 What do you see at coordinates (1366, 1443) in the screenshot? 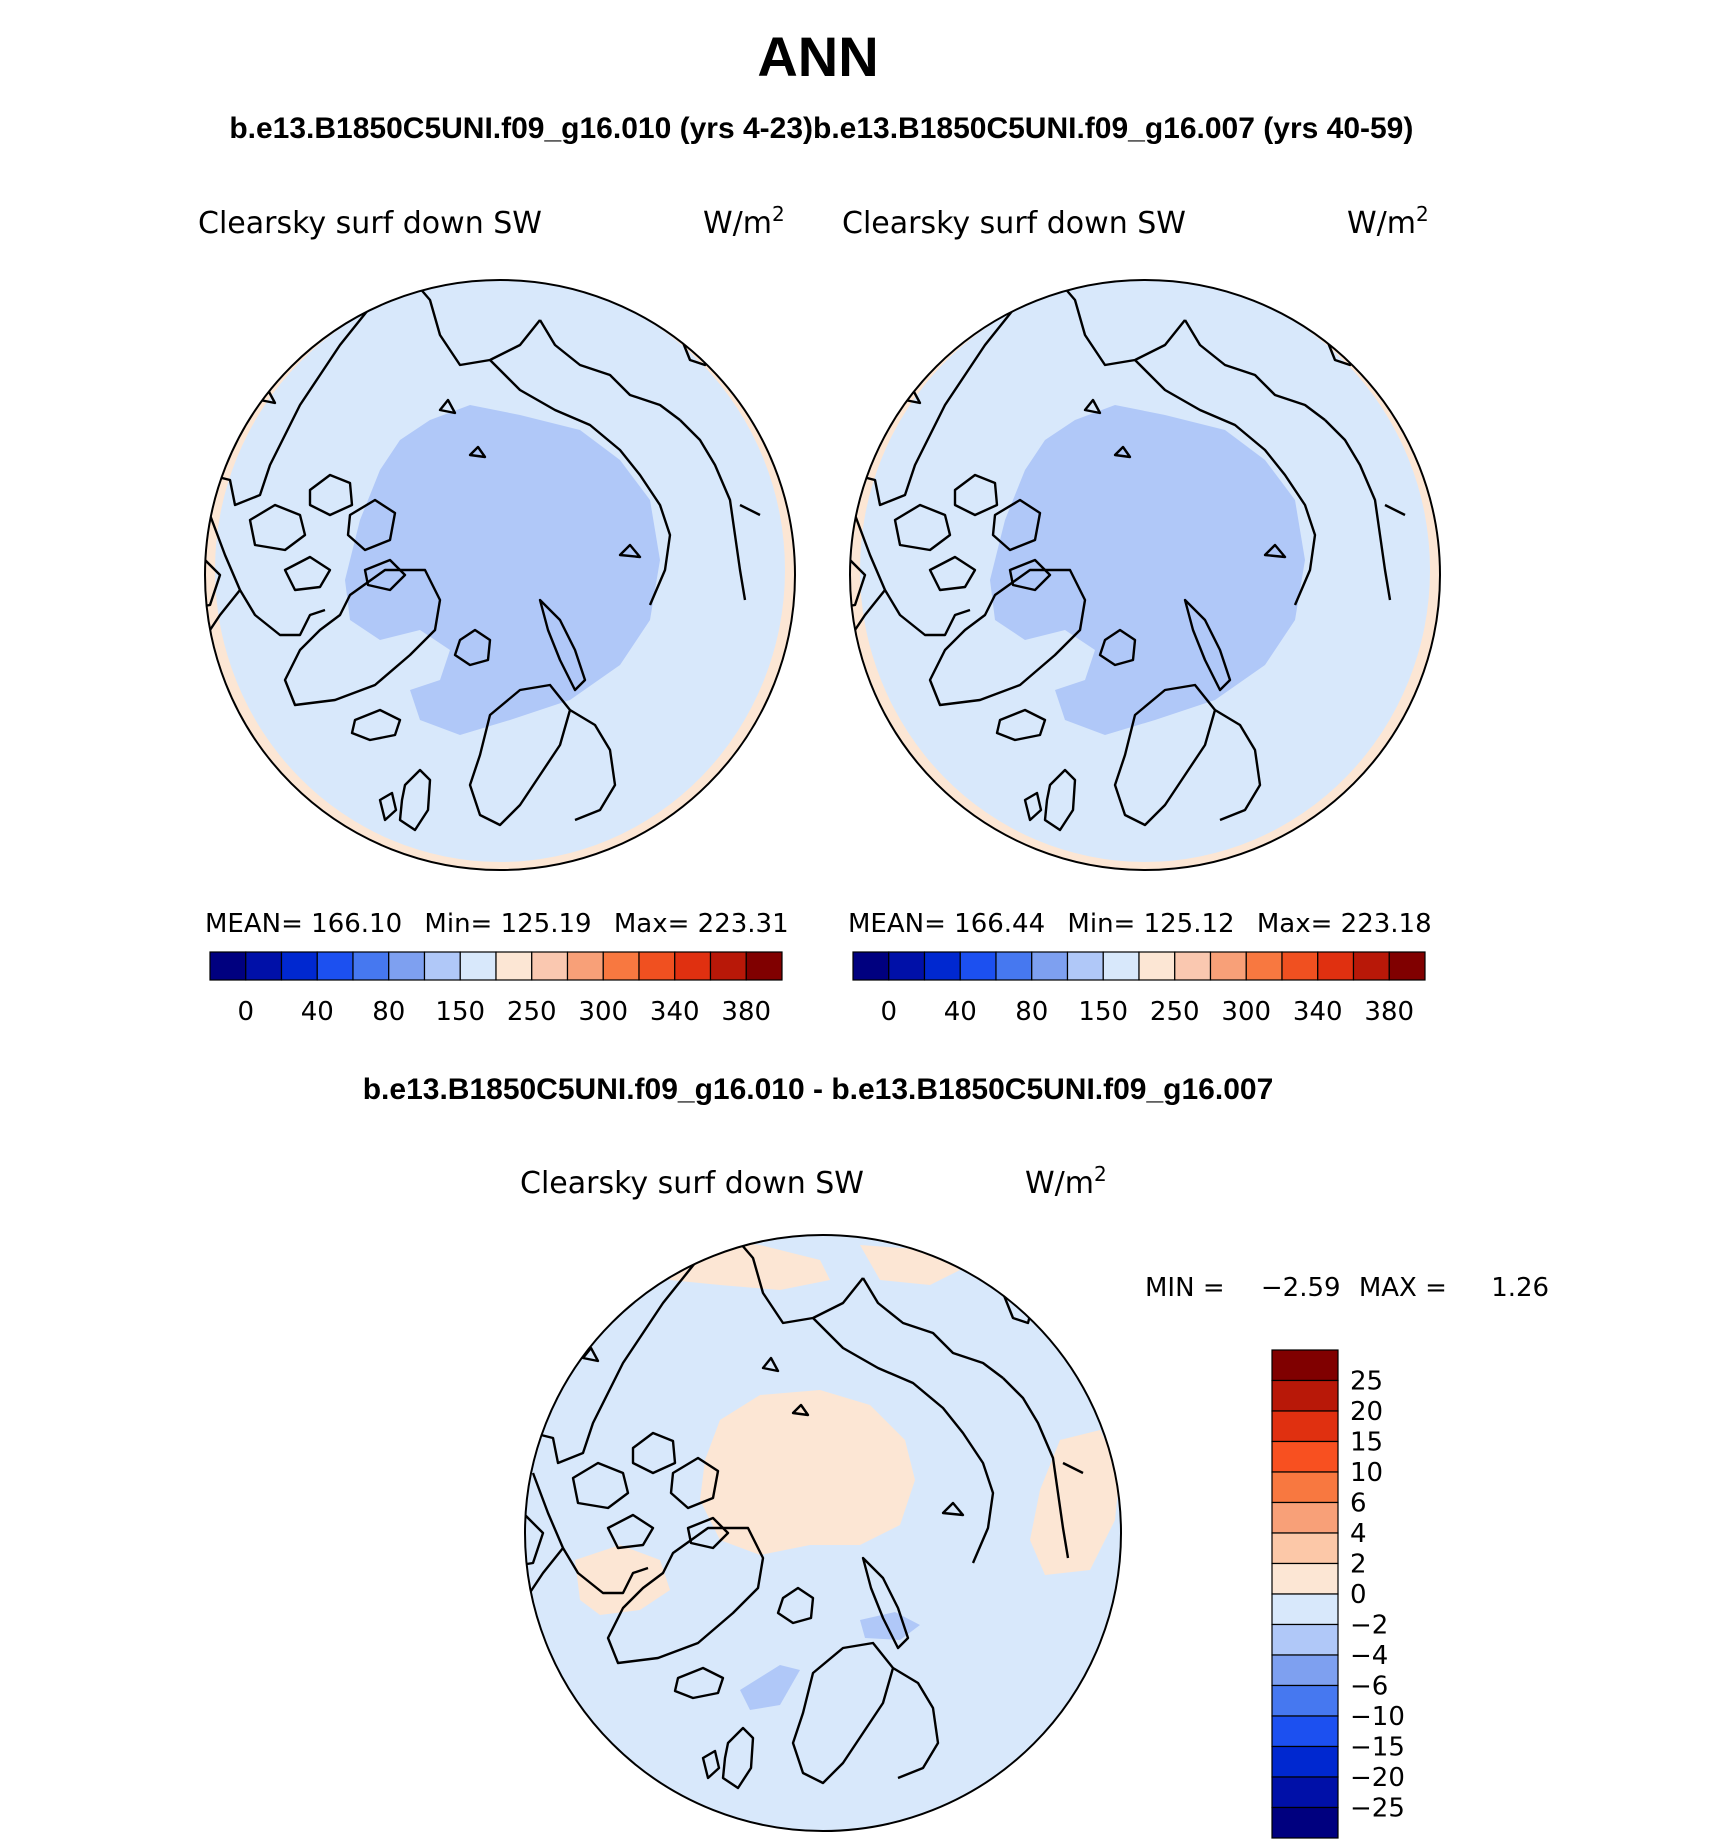
I see `colorbar-difference-tick-label: 15` at bounding box center [1366, 1443].